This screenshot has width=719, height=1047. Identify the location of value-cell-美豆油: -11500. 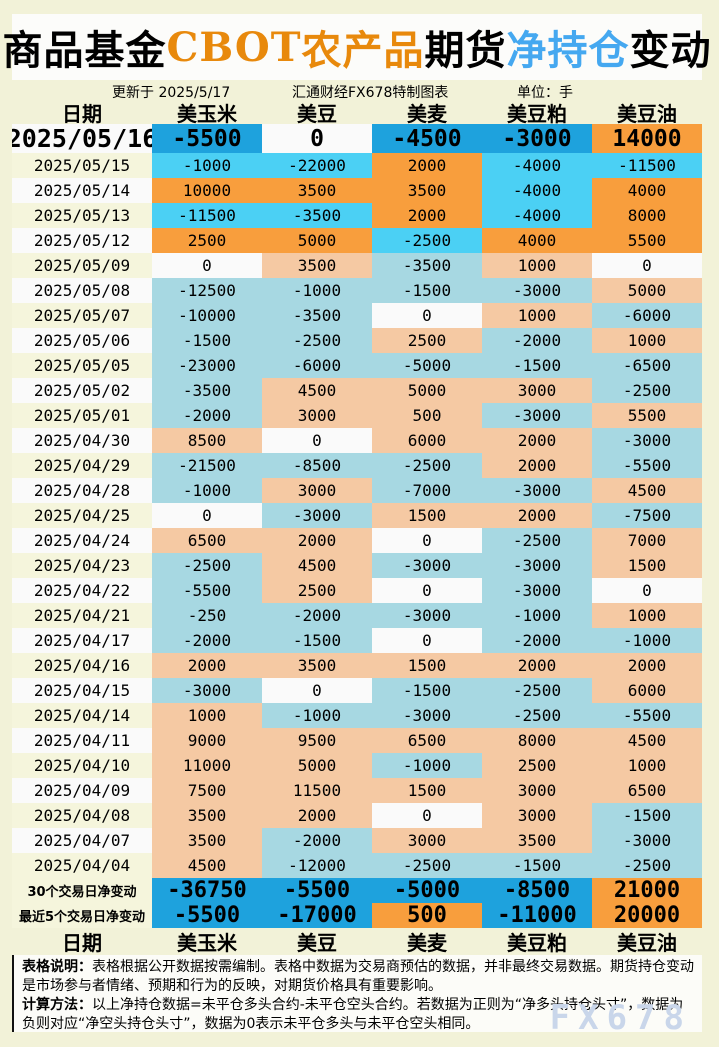
(647, 165).